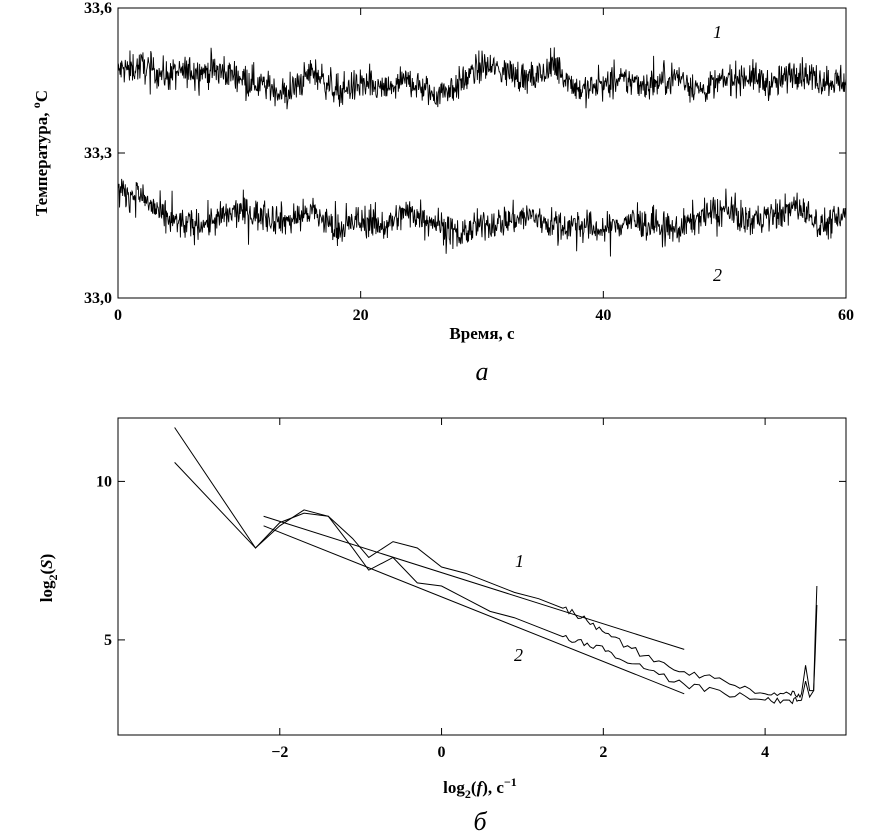 The width and height of the screenshot is (881, 837). What do you see at coordinates (519, 561) in the screenshot?
I see `curve-label-1-b: 1` at bounding box center [519, 561].